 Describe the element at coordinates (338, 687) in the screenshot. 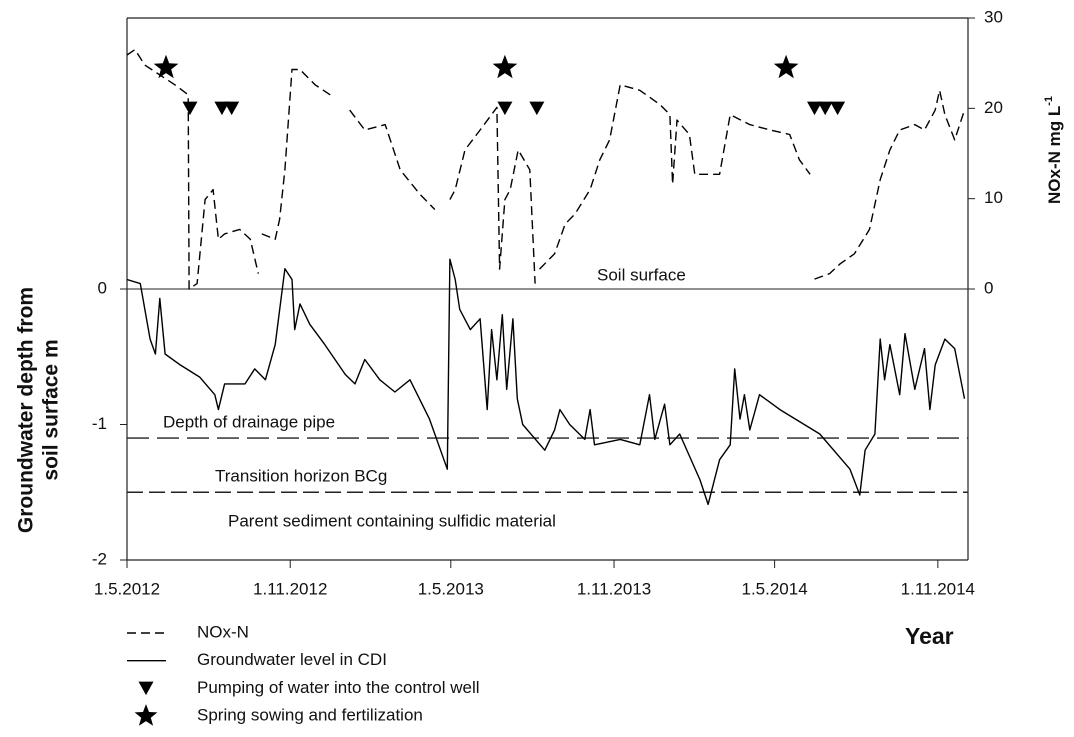

I see `legend-label: Pumping of water into the control well` at that location.